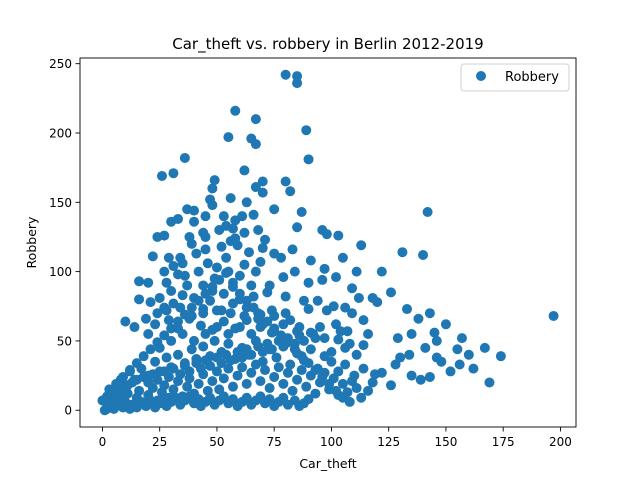  Describe the element at coordinates (532, 77) in the screenshot. I see `legend-label: Robbery` at that location.